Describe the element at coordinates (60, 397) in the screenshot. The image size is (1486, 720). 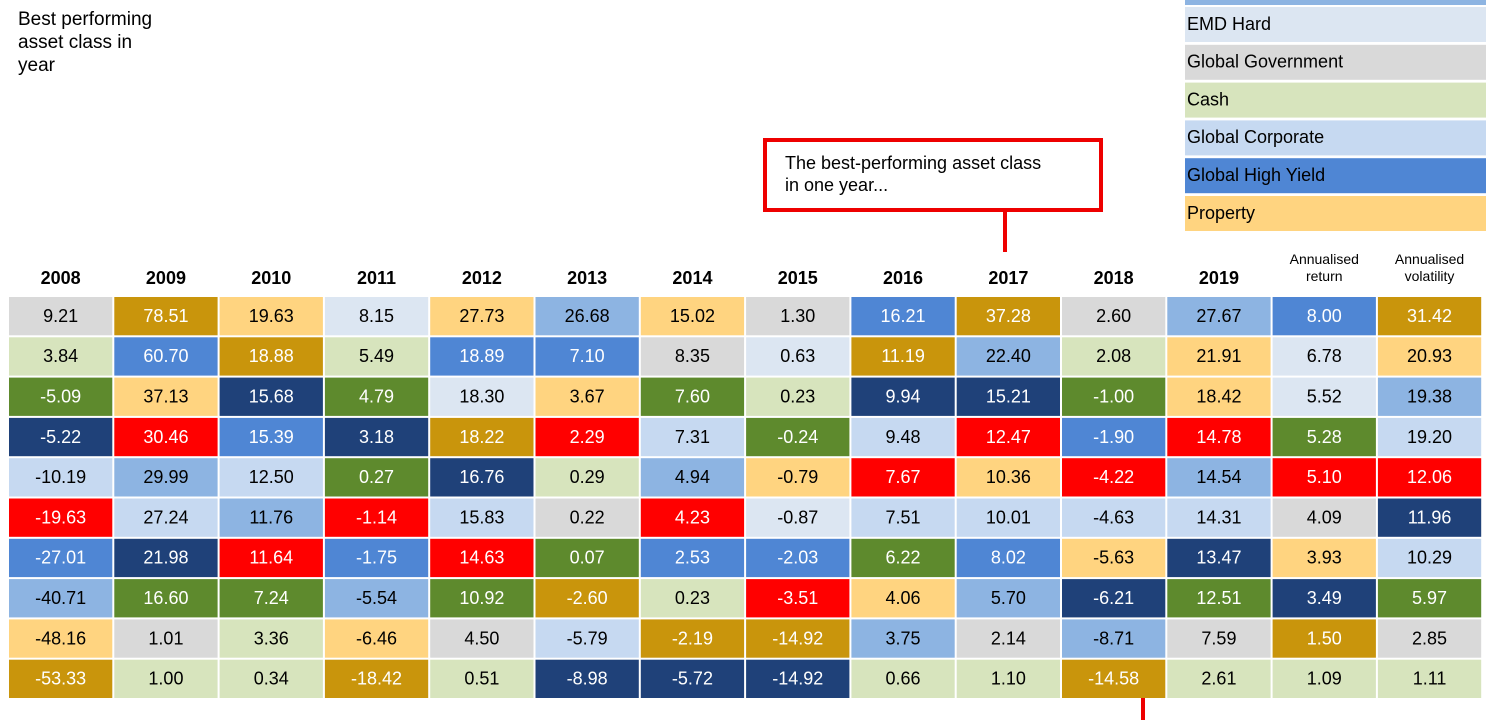
I see `cell-value: -5.09` at that location.